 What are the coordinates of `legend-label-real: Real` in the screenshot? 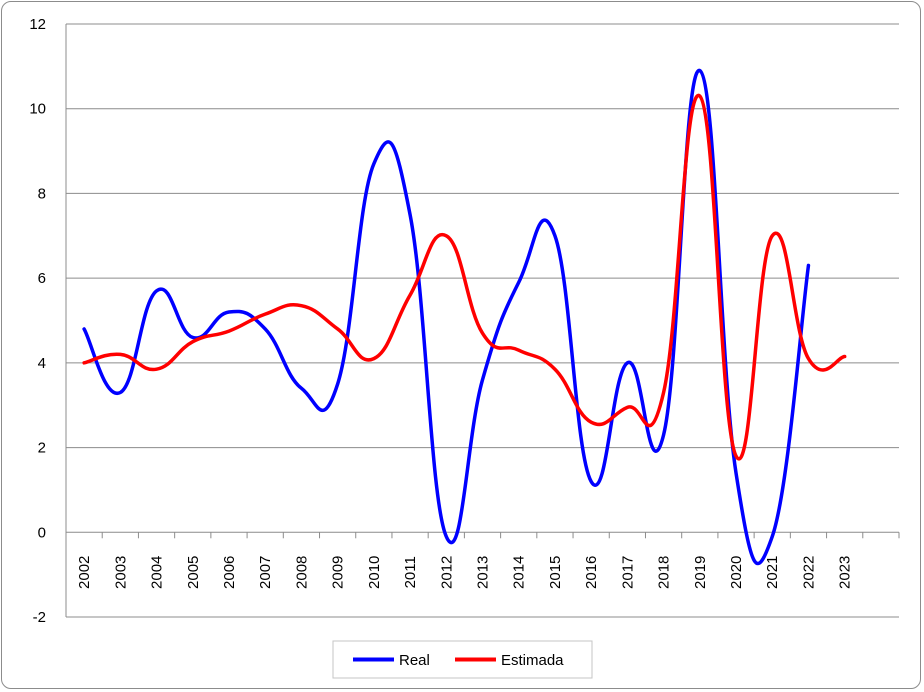 It's located at (414, 660).